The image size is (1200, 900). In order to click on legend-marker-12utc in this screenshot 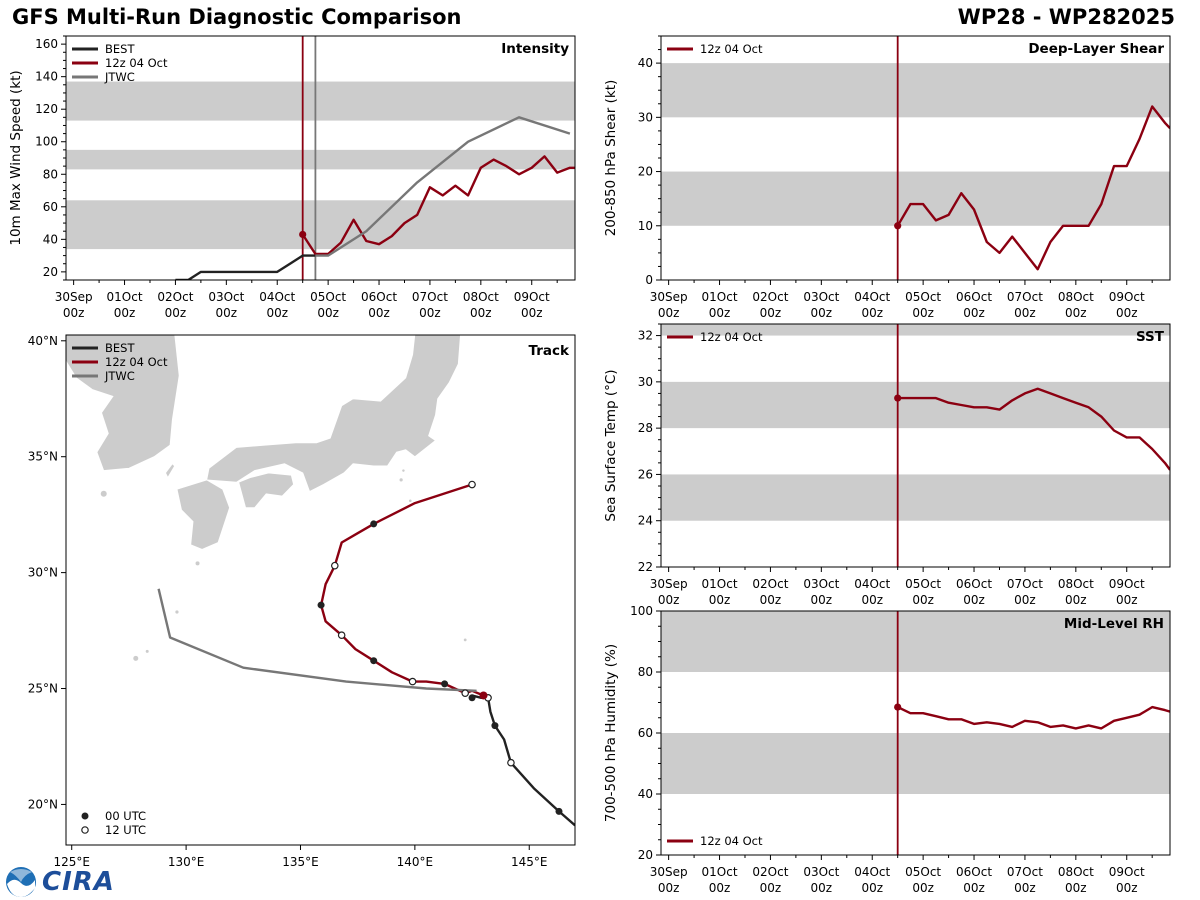, I will do `click(85, 830)`.